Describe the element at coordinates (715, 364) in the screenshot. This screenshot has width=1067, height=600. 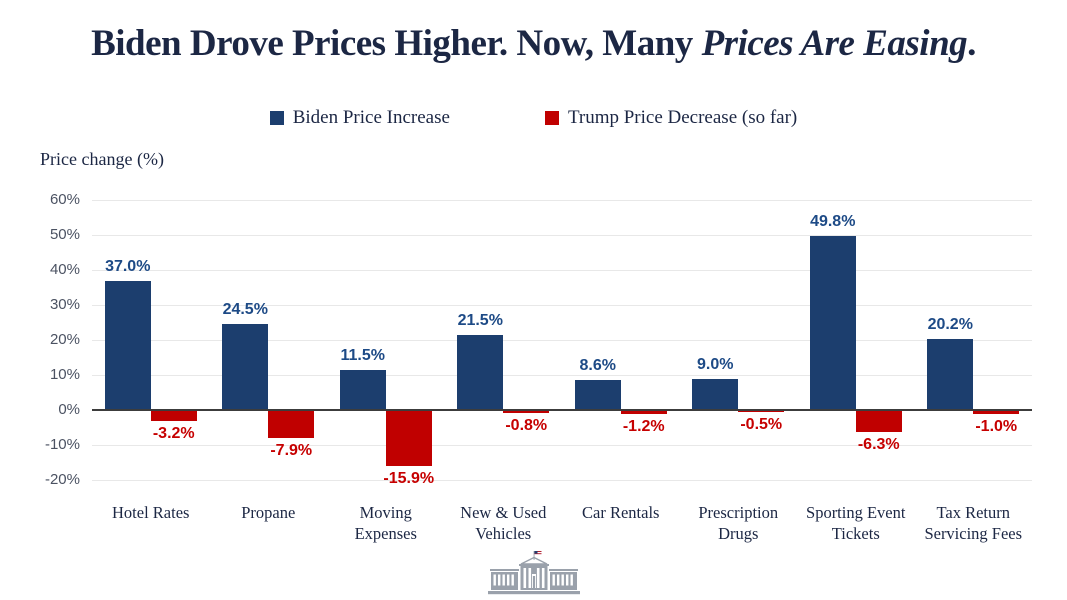
I see `bar-label-biden: 9.0%` at that location.